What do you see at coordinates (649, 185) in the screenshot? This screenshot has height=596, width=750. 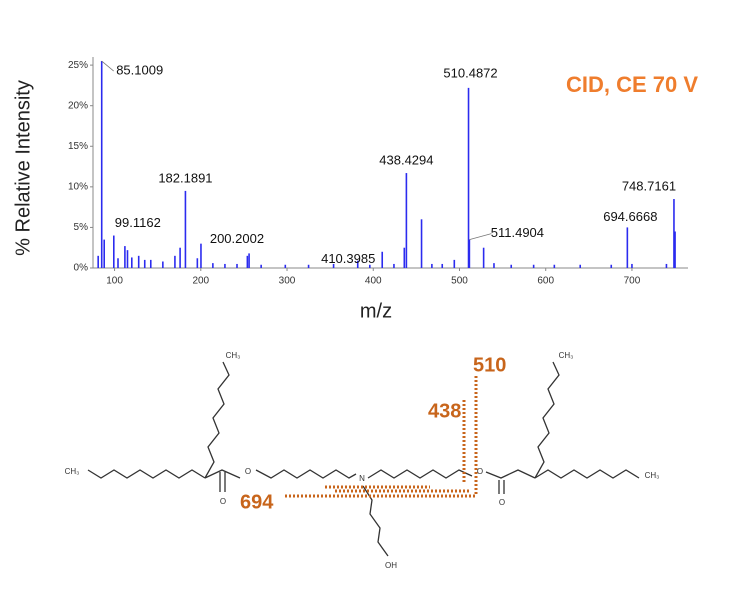 I see `peak-label: 748.7161` at bounding box center [649, 185].